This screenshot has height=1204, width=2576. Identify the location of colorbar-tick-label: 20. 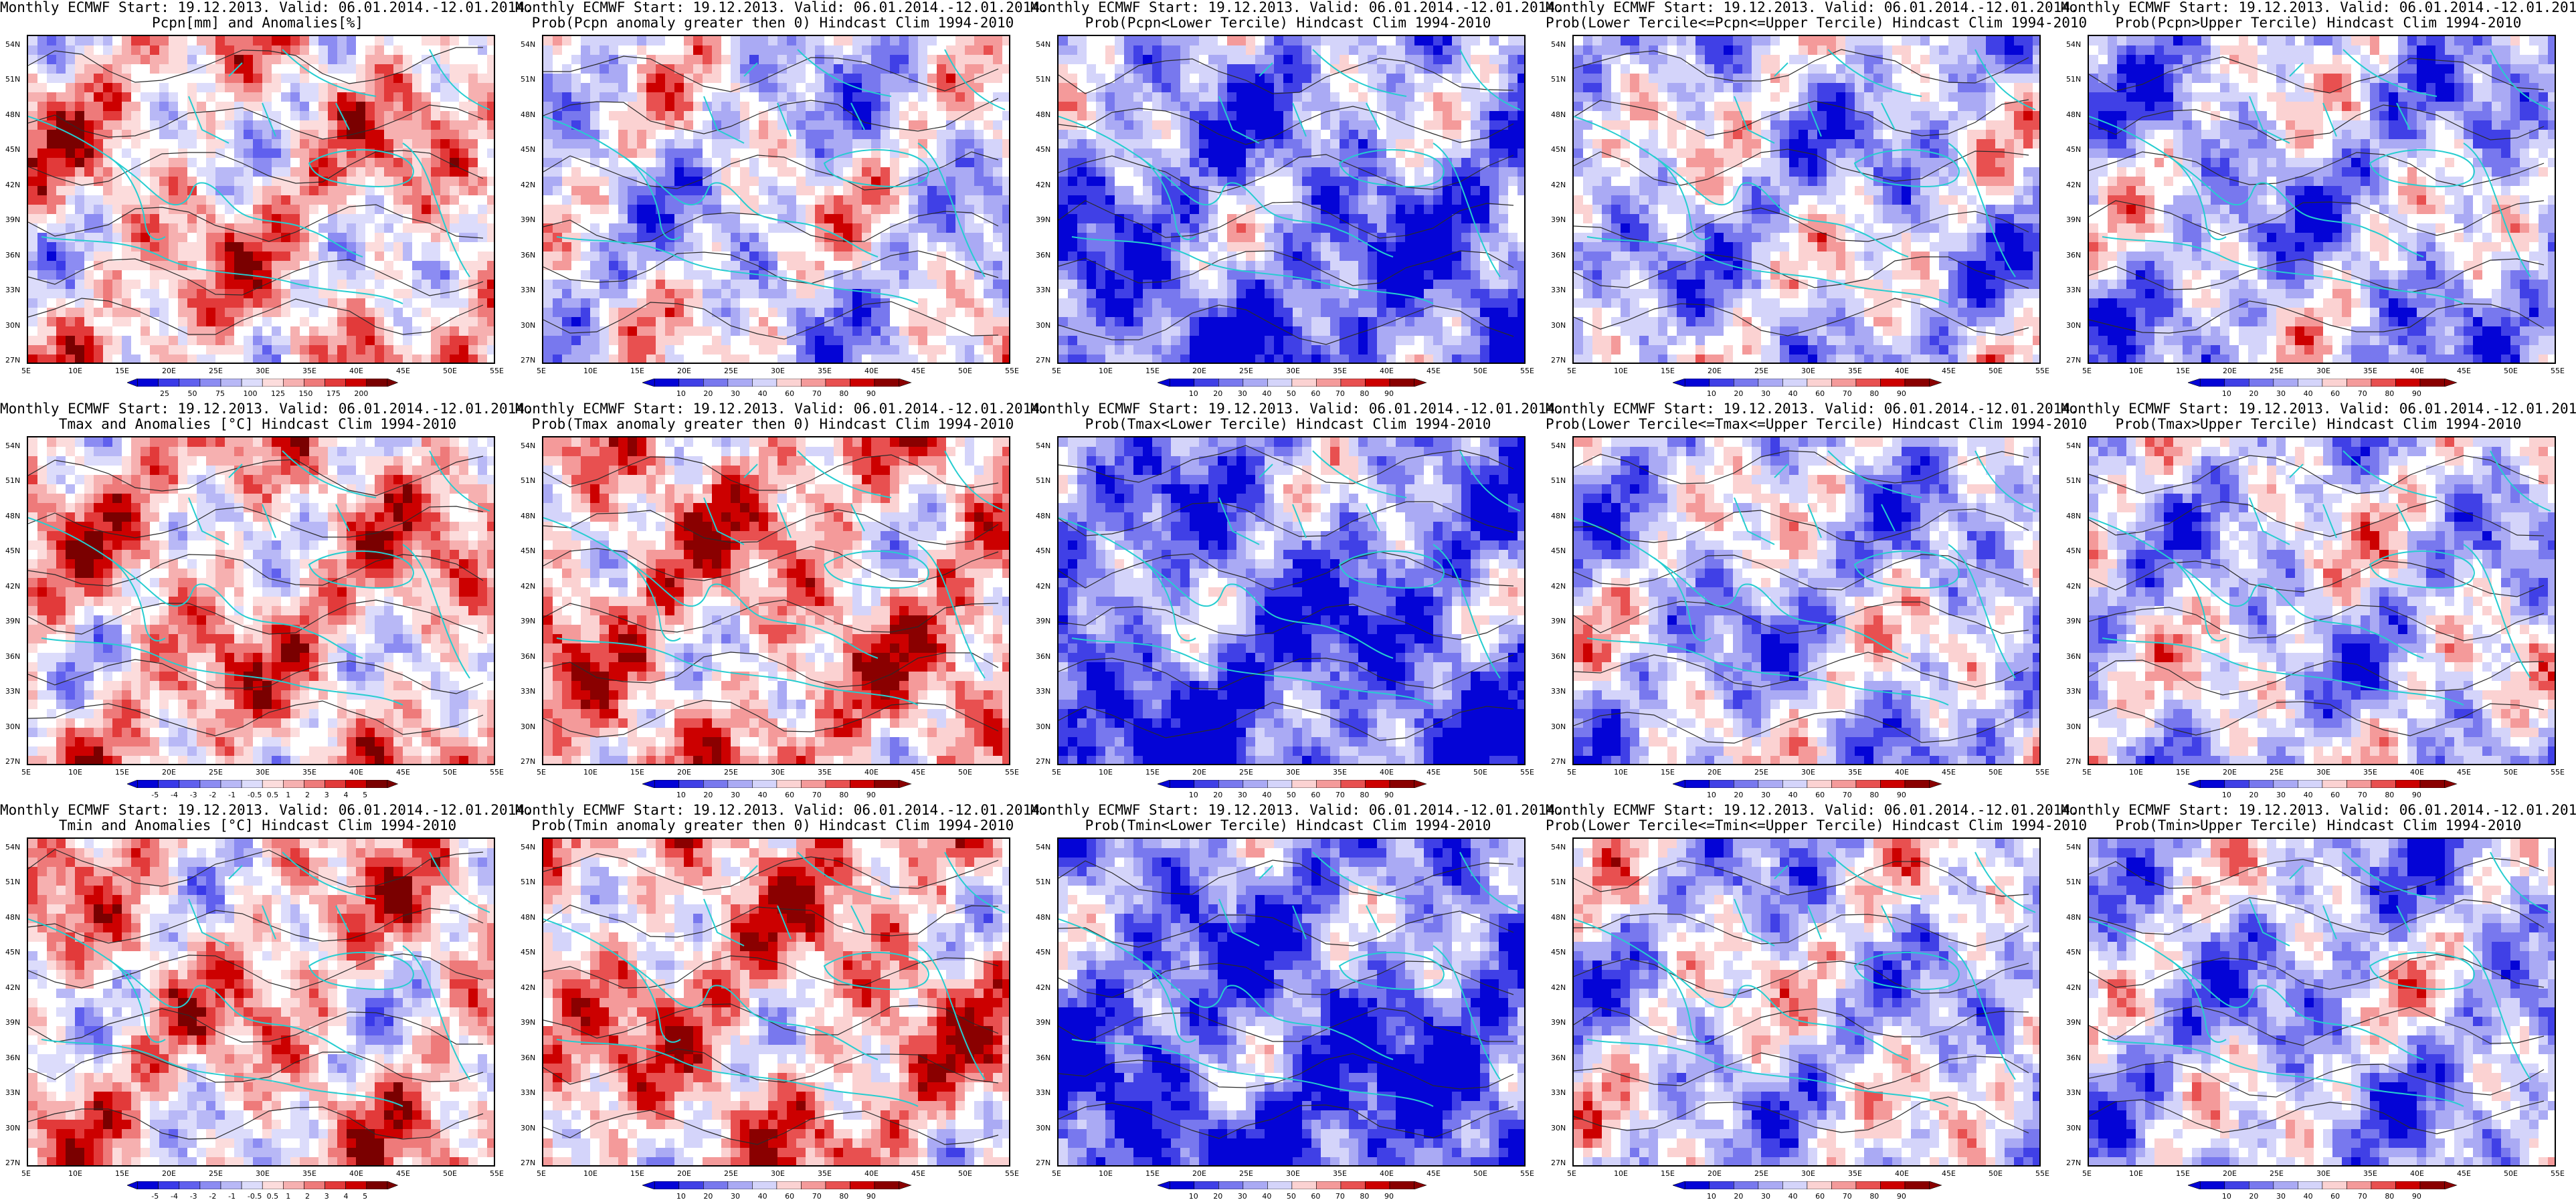
(708, 1196).